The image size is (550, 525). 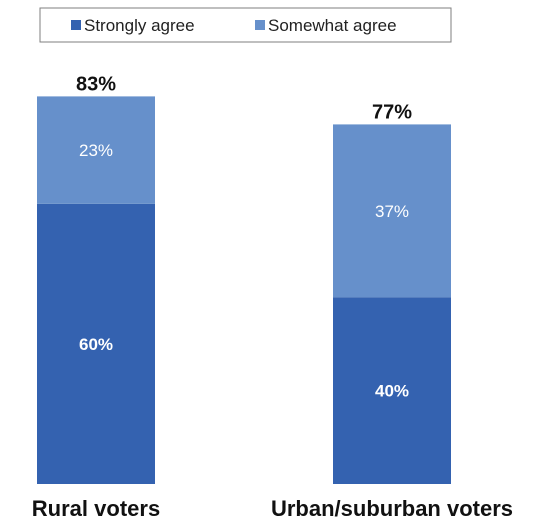 What do you see at coordinates (260, 25) in the screenshot?
I see `legend-swatch-somewhat-agree` at bounding box center [260, 25].